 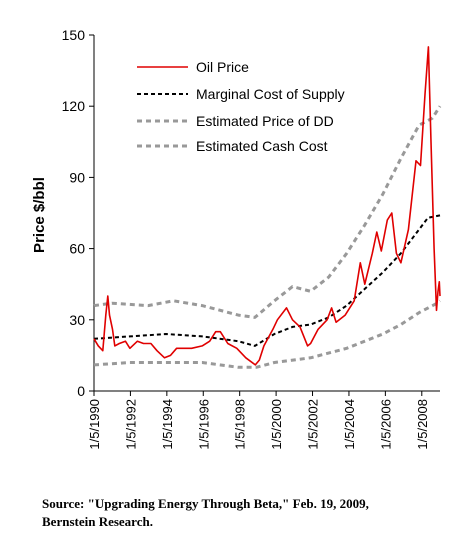 What do you see at coordinates (349, 424) in the screenshot?
I see `x-tick-label: 1/5/2004` at bounding box center [349, 424].